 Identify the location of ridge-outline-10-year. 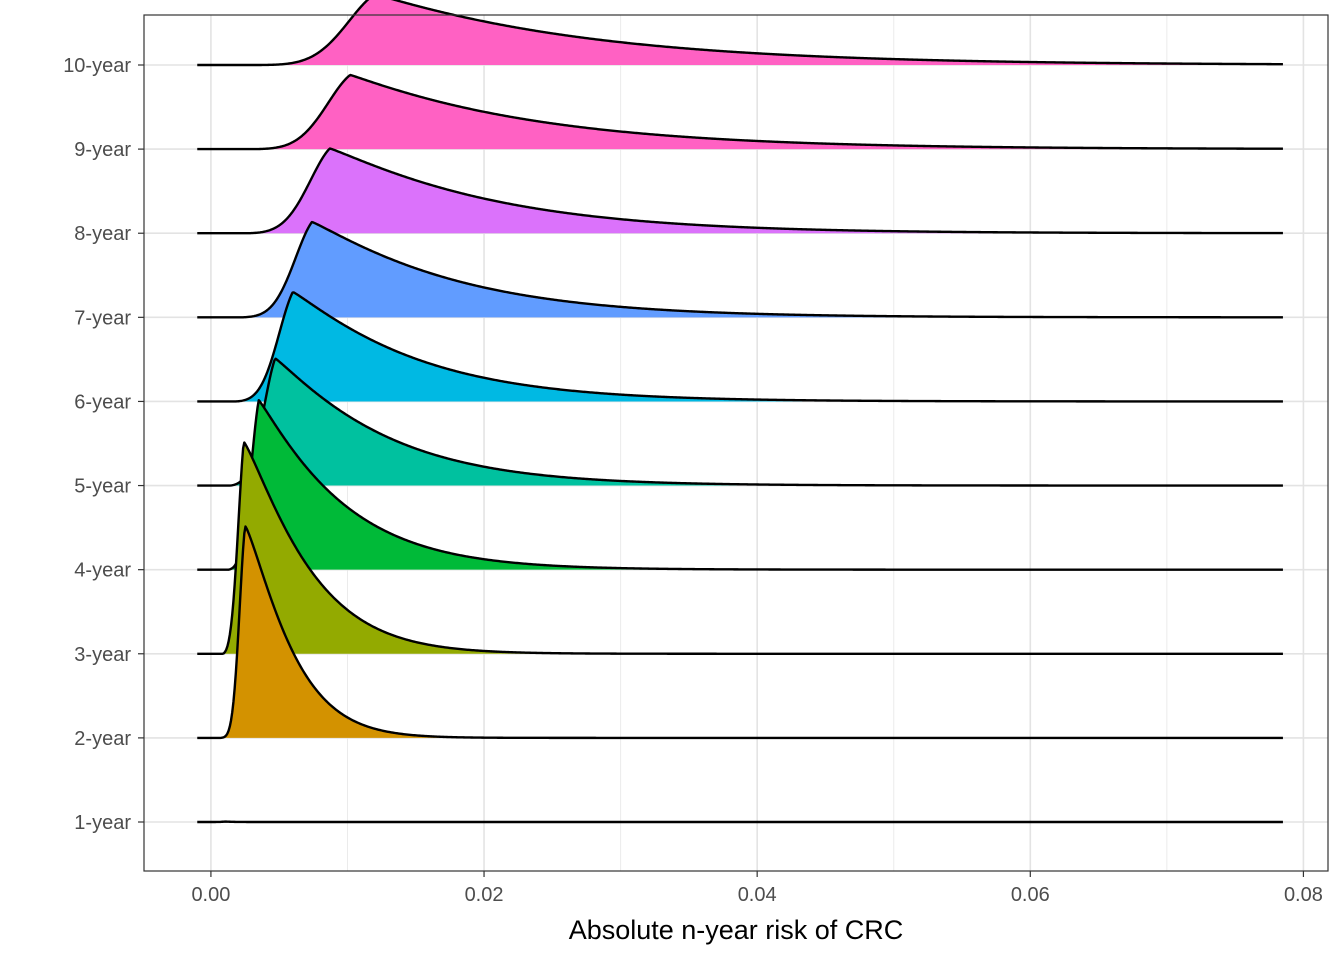
(740, 33).